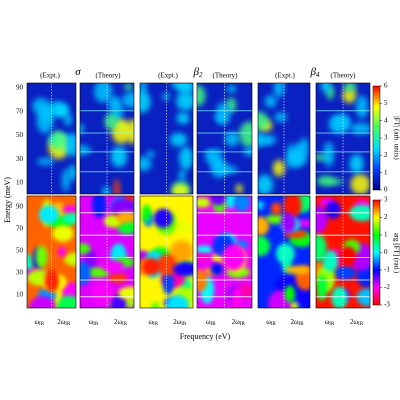  What do you see at coordinates (20, 88) in the screenshot?
I see `y-tick-label: 90` at bounding box center [20, 88].